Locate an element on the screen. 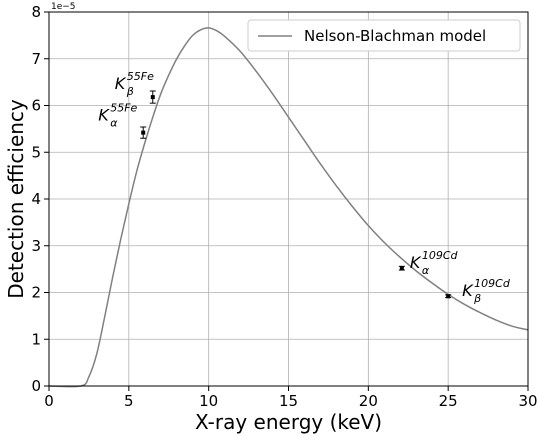  y-tick-label-8: 8 is located at coordinates (36, 12).